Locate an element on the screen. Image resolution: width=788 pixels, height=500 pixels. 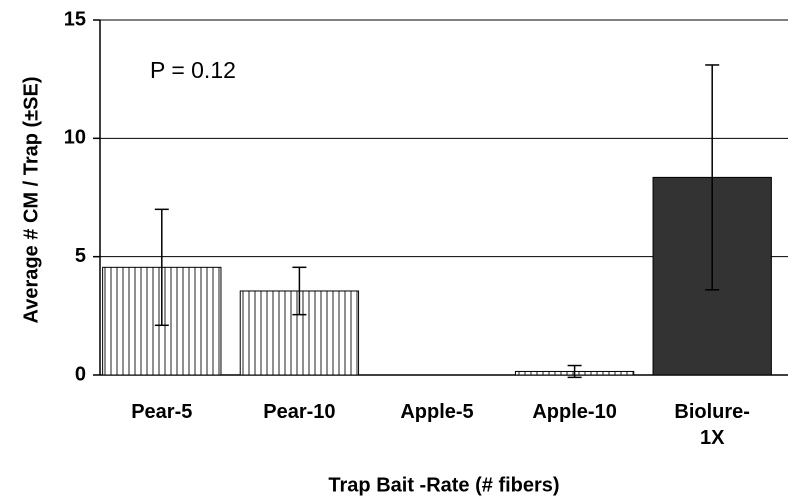
x-axis-label: Trap Bait -Rate (# fibers) is located at coordinates (443, 485).